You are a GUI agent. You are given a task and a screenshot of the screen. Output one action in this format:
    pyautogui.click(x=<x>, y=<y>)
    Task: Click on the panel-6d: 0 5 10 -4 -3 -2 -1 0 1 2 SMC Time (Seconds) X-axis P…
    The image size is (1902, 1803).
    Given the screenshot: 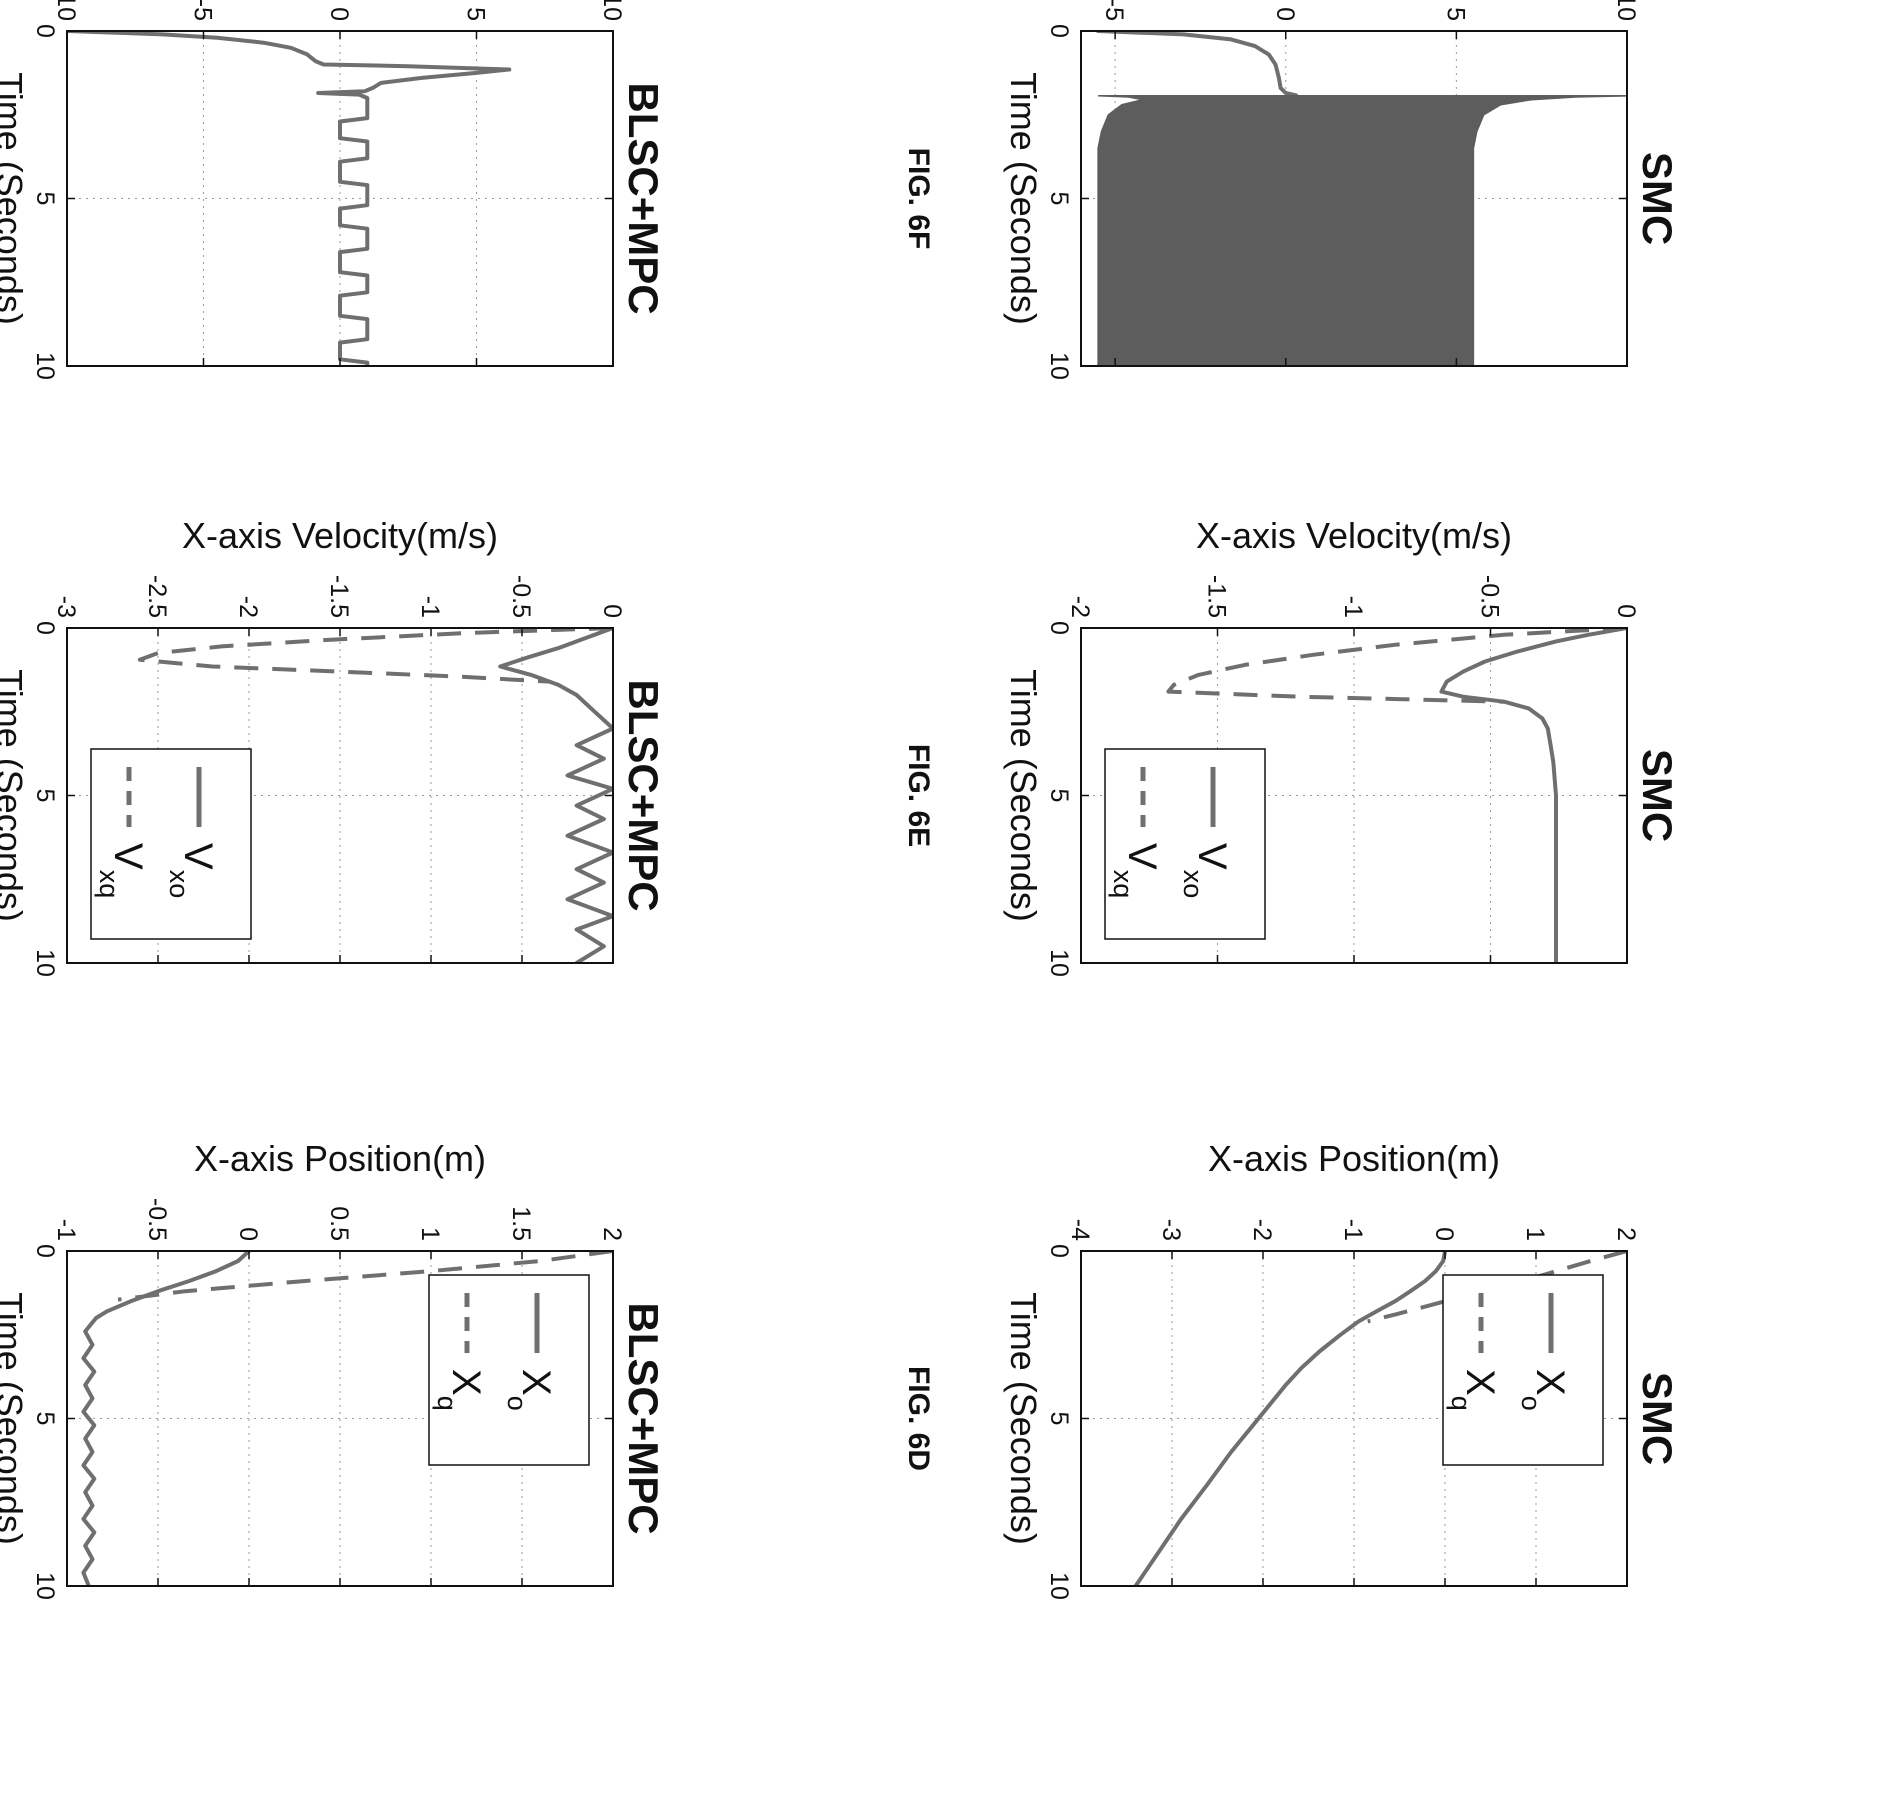 What is the action you would take?
    pyautogui.click(x=1291, y=1369)
    